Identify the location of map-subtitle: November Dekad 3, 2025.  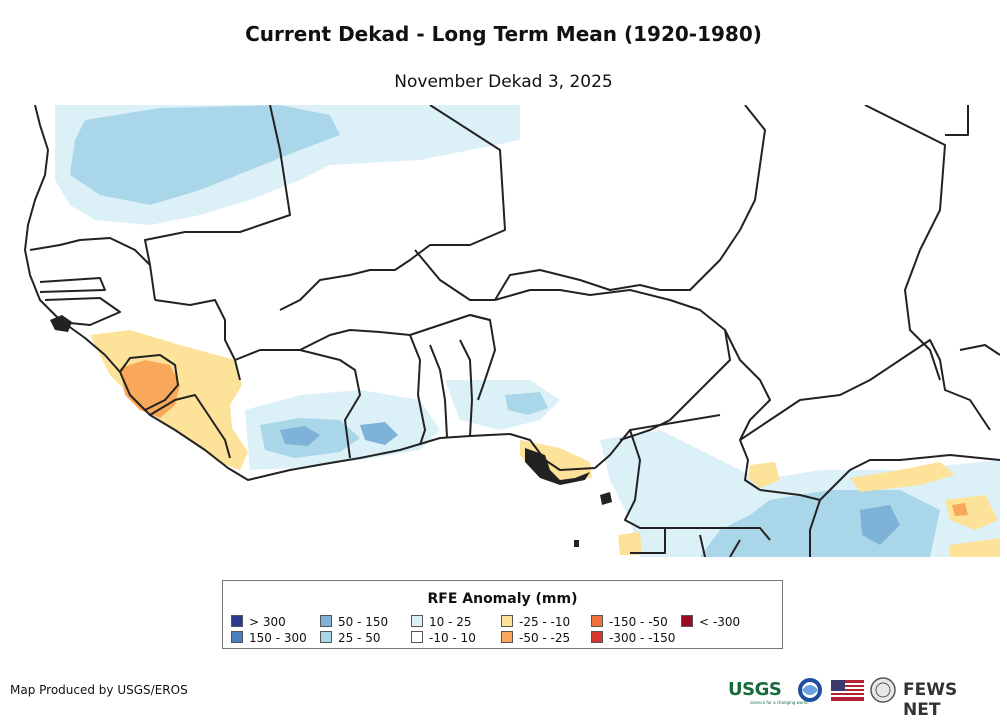
(503, 82).